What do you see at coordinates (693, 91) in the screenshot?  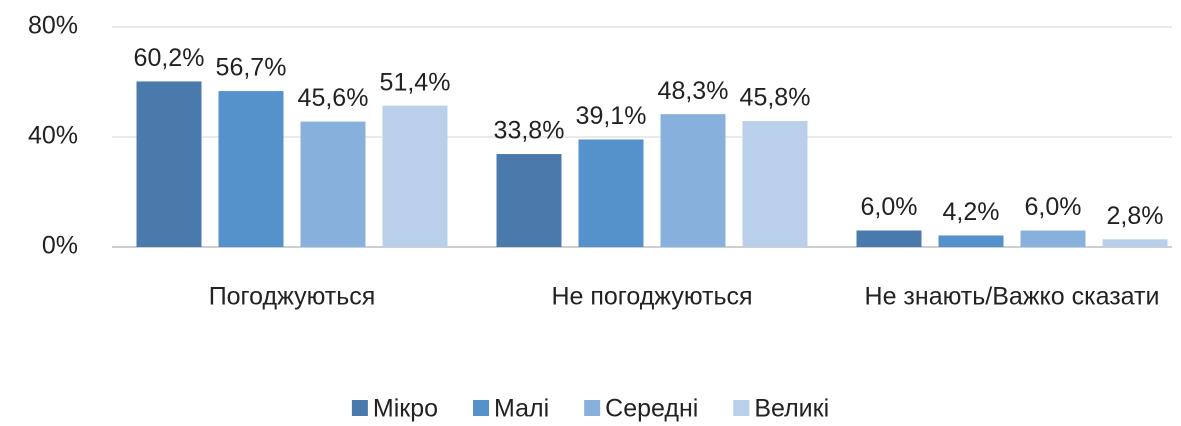 I see `data-label: 48,3%` at bounding box center [693, 91].